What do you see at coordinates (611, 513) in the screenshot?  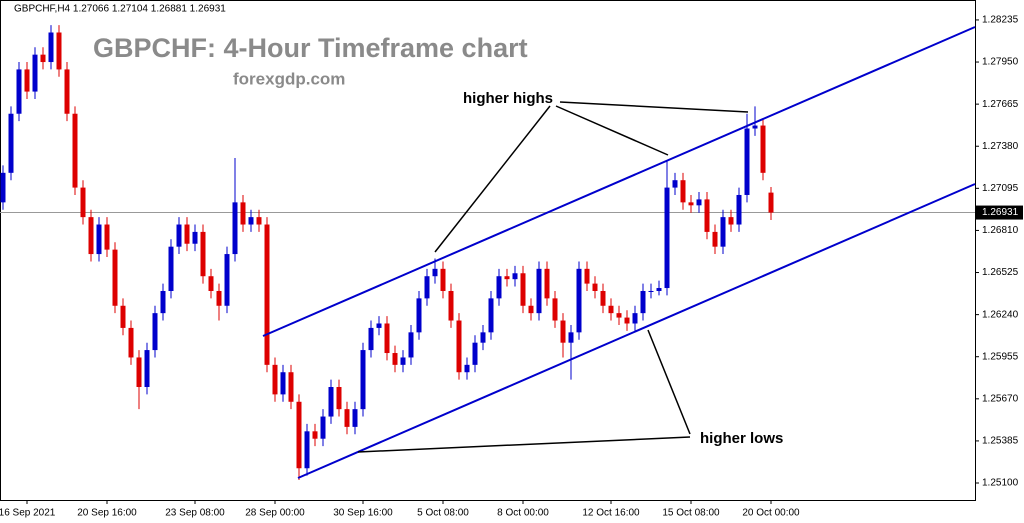 I see `x-tick-label: 12 Oct 16:00` at bounding box center [611, 513].